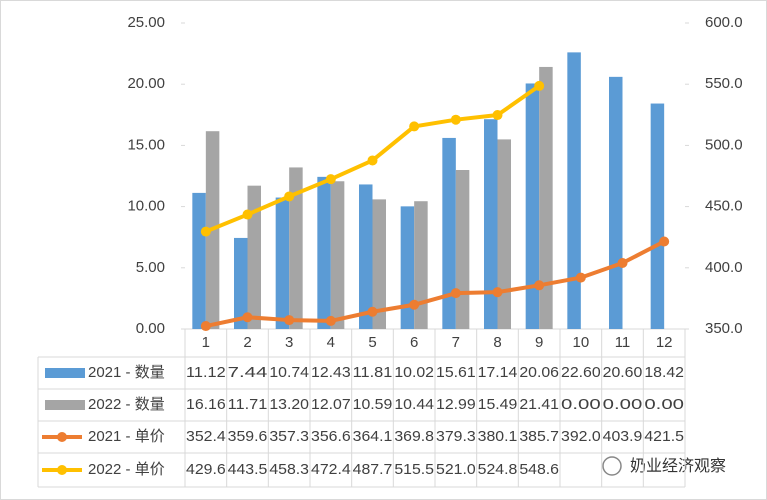  I want to click on table-cell: 11.71, so click(248, 404).